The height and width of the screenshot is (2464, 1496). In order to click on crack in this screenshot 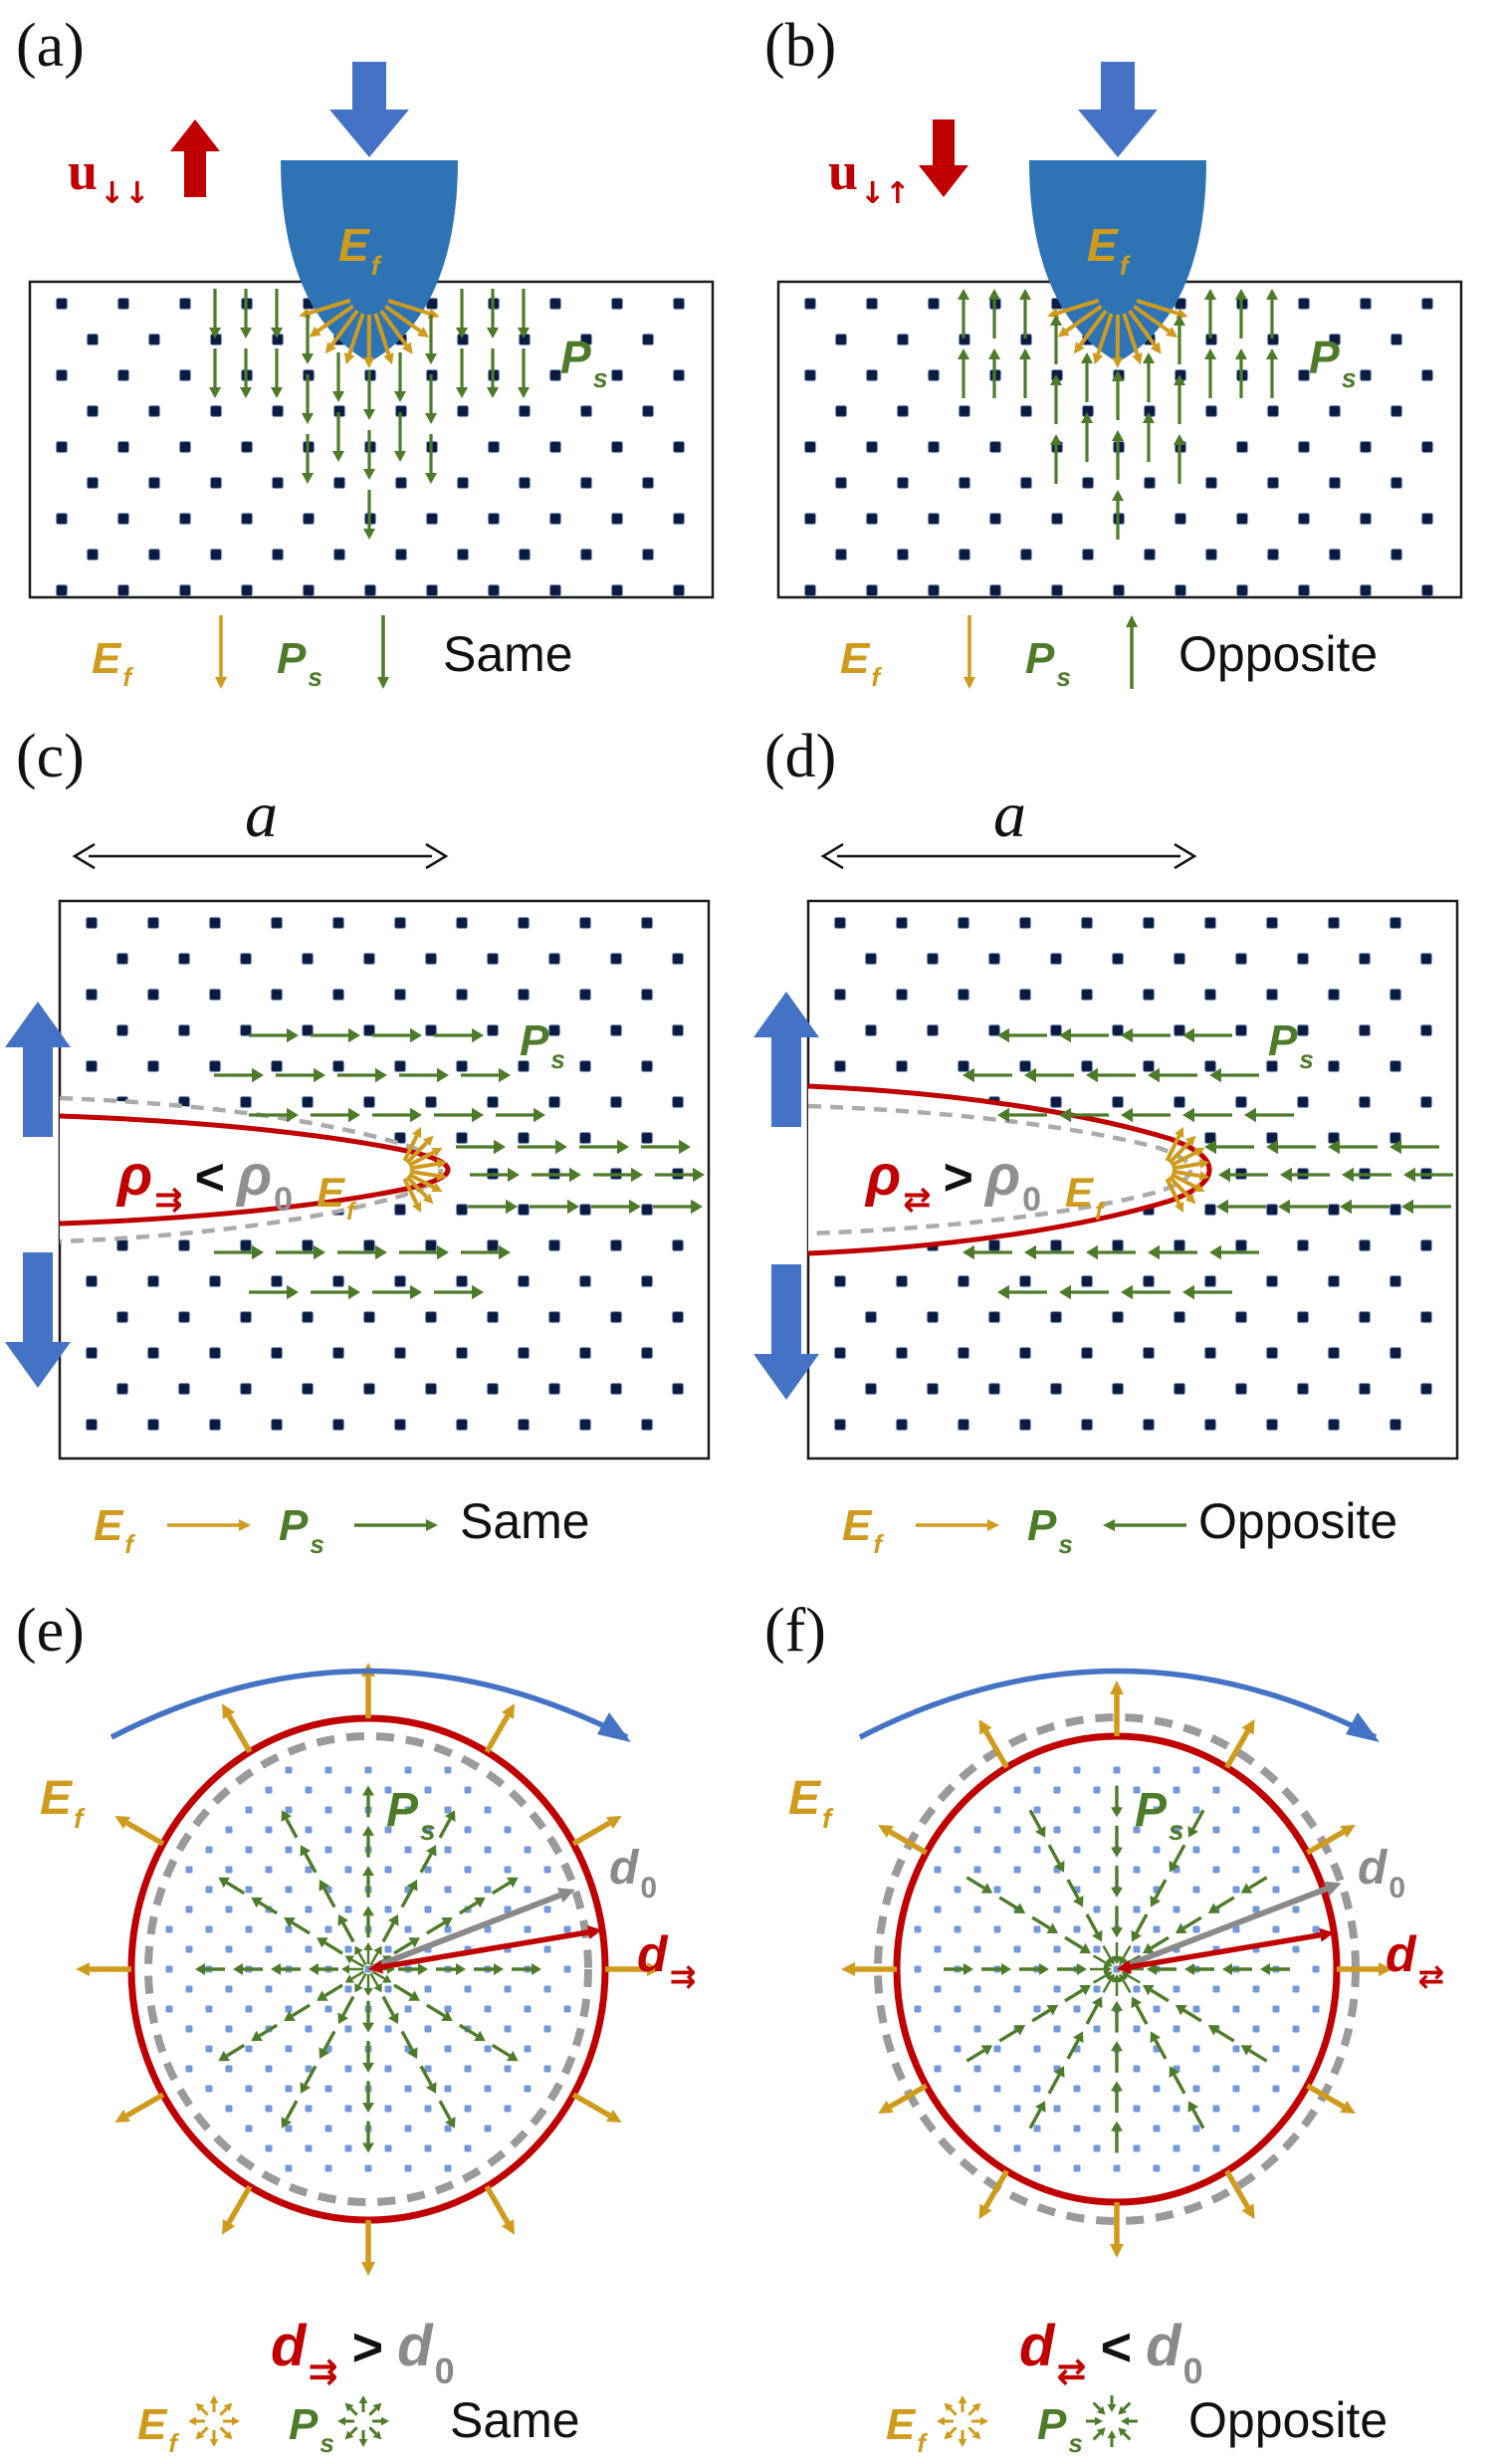, I will do `click(1009, 1170)`.